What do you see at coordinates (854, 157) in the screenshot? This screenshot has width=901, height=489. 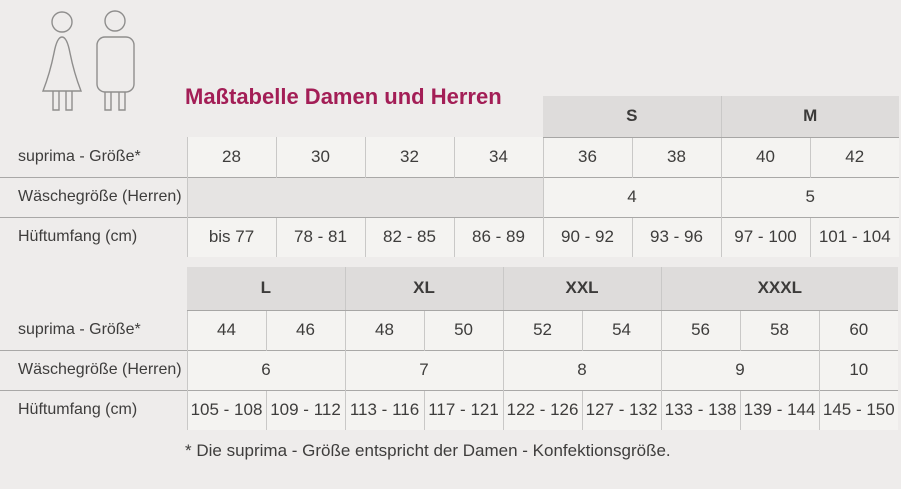 I see `table-cell: 42` at bounding box center [854, 157].